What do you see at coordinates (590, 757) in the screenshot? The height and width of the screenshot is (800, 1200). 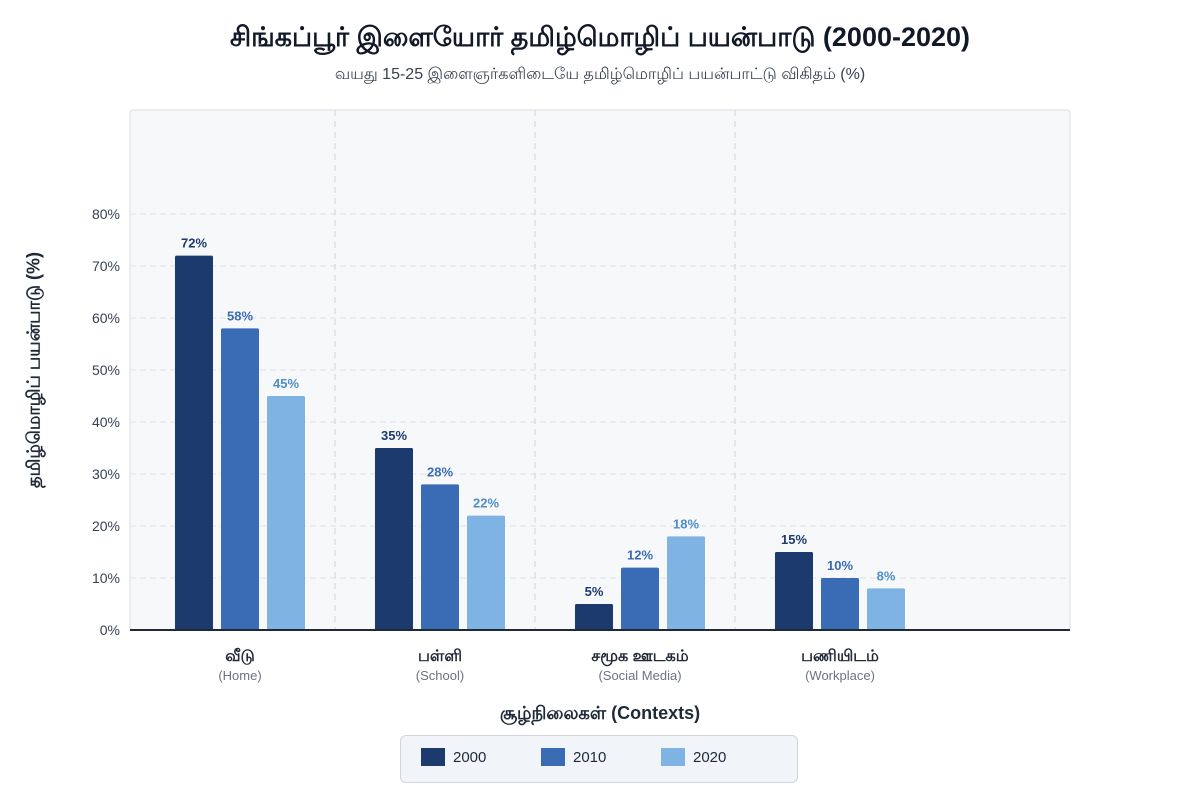 I see `legend-label-2010: 2010` at bounding box center [590, 757].